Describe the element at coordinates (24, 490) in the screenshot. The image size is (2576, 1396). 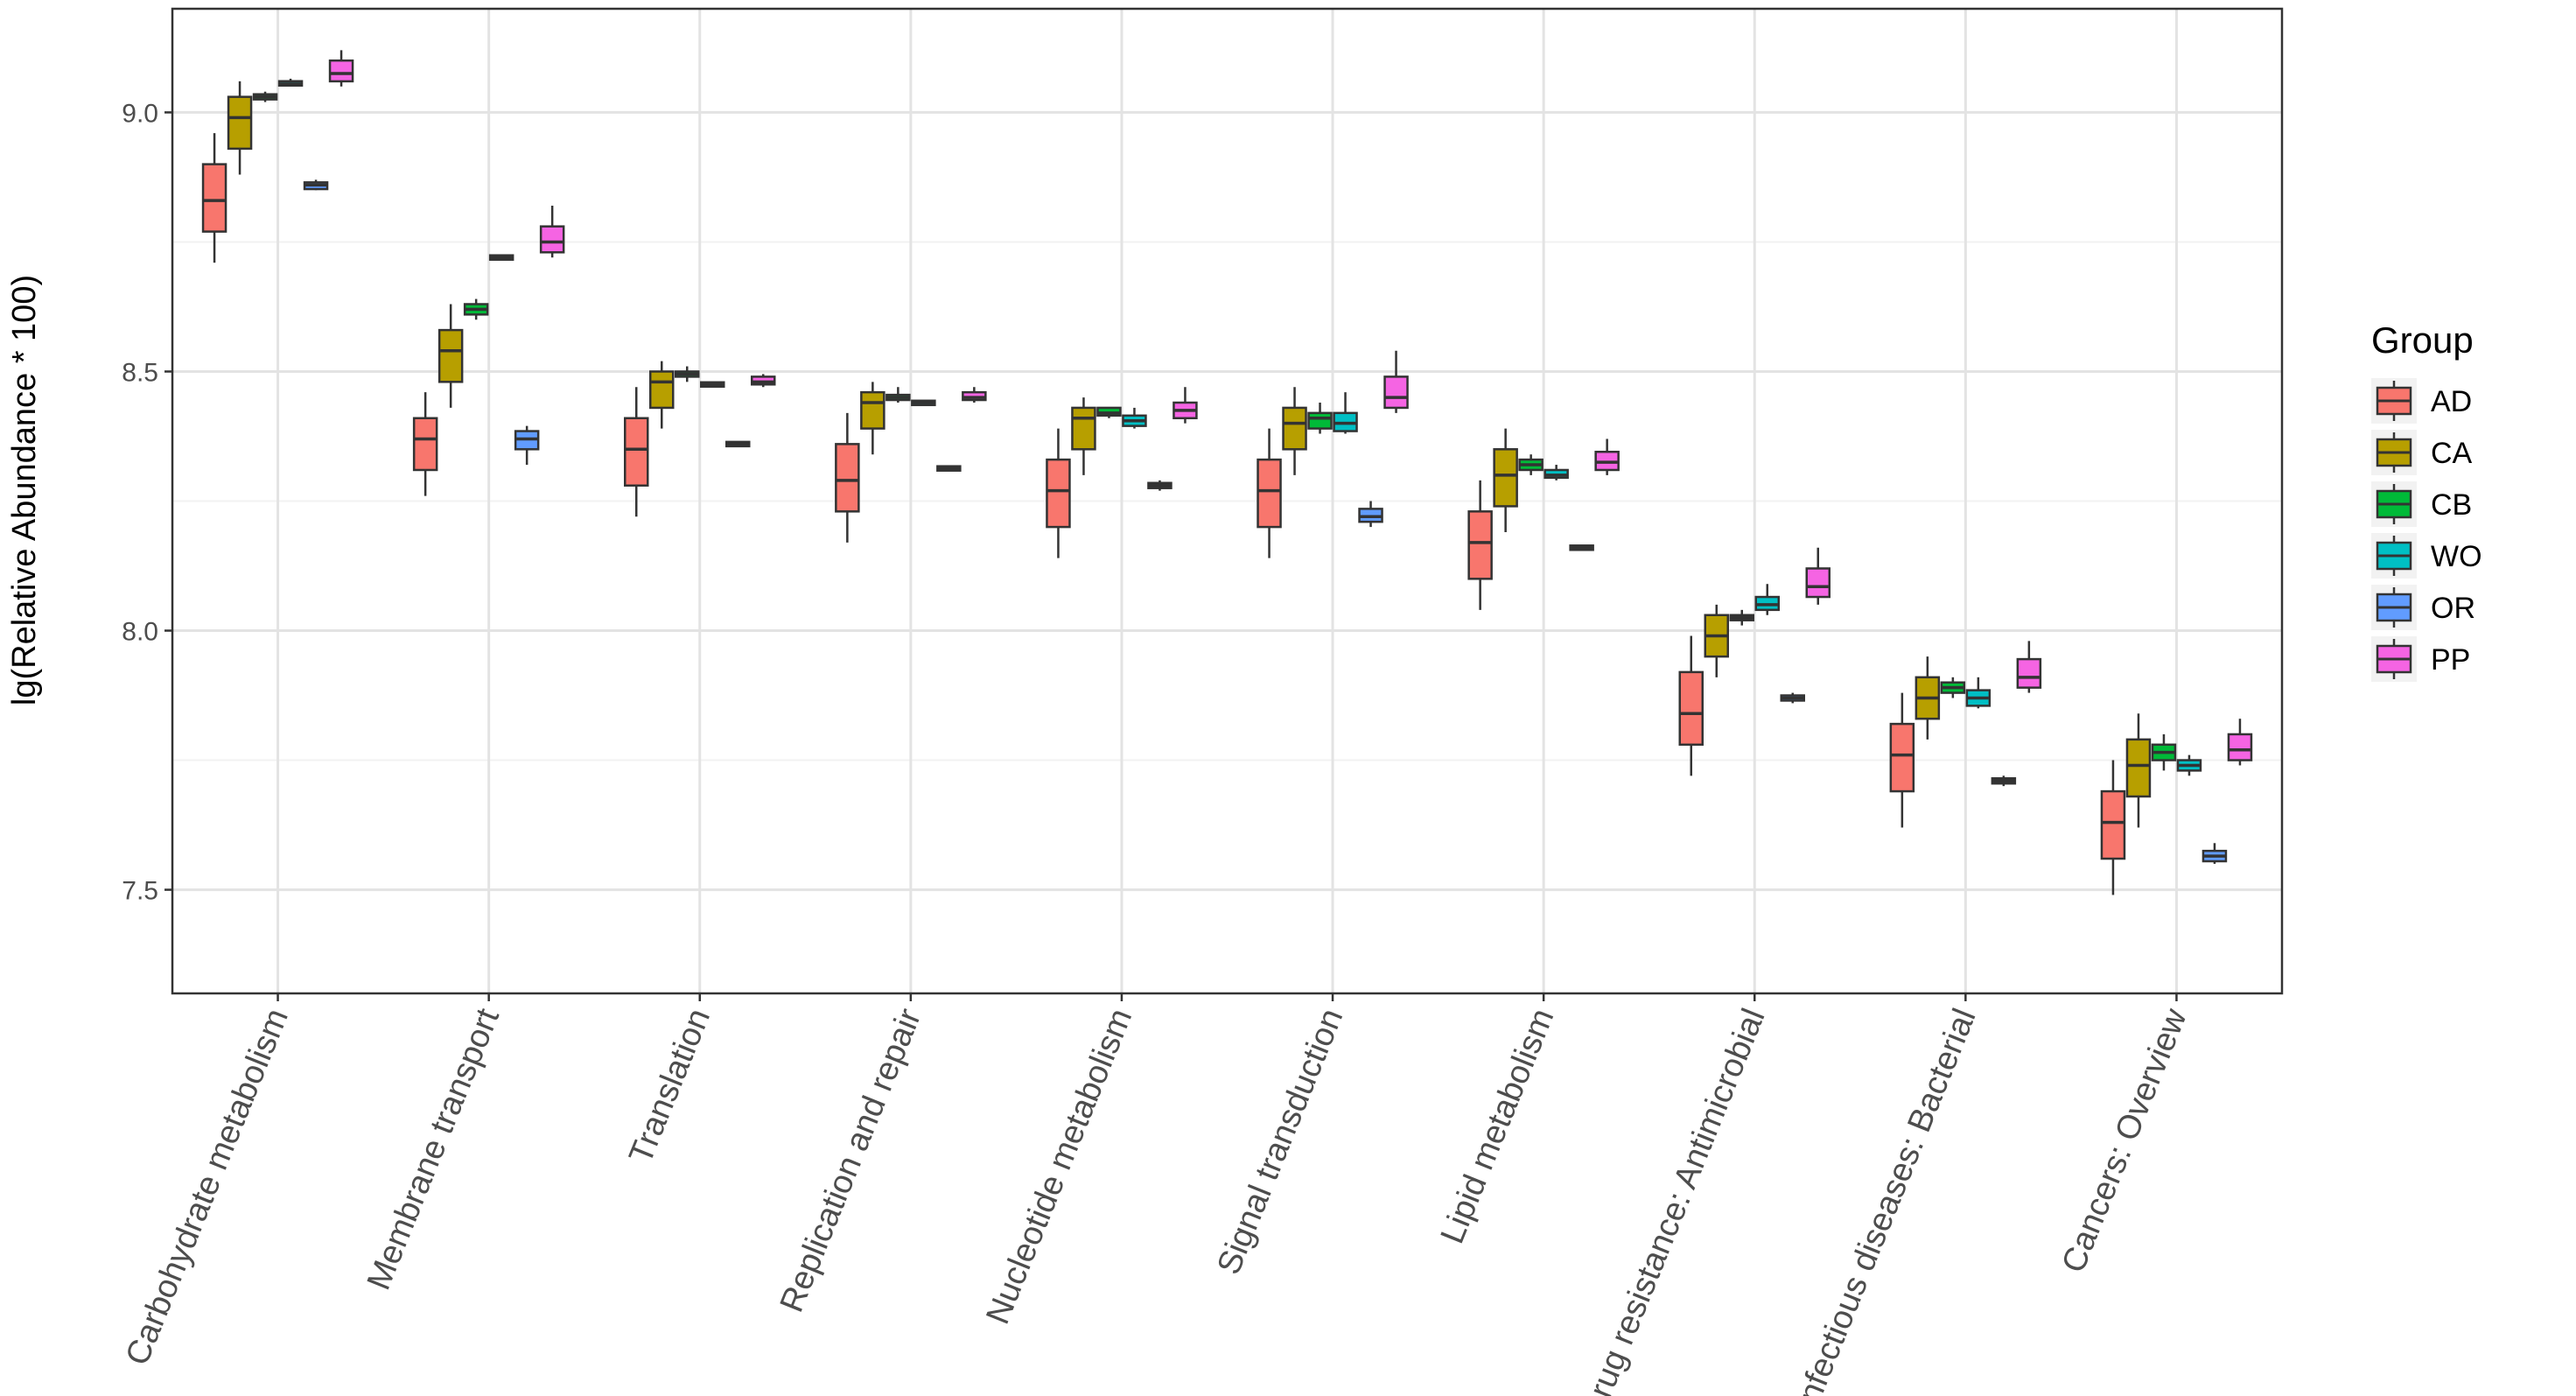
I see `y-axis-label: lg(Relative Abundance * 100)` at that location.